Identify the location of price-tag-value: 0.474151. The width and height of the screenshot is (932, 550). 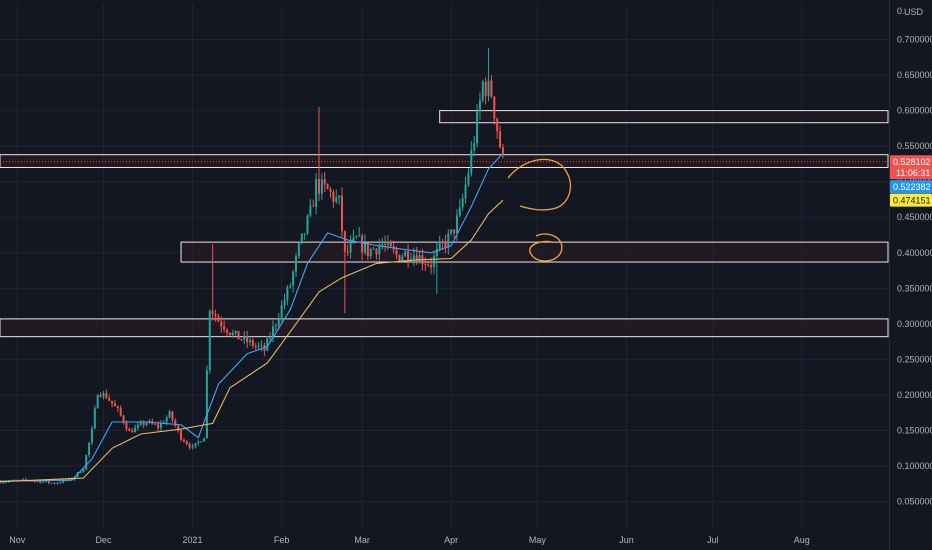
(912, 201).